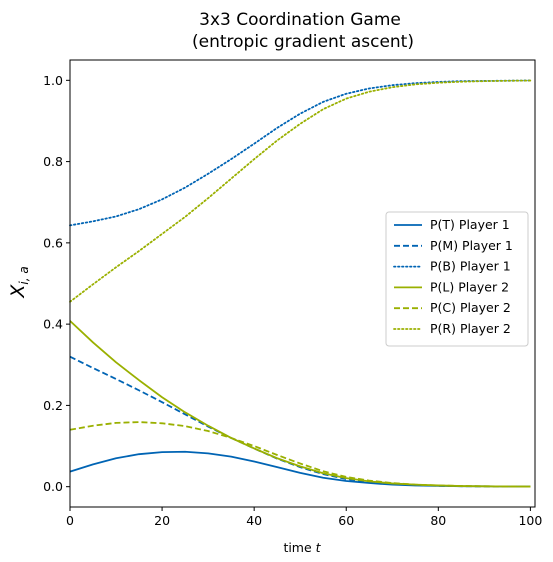 Image resolution: width=553 pixels, height=562 pixels. Describe the element at coordinates (53, 242) in the screenshot. I see `y-tick-label: 0.6` at that location.